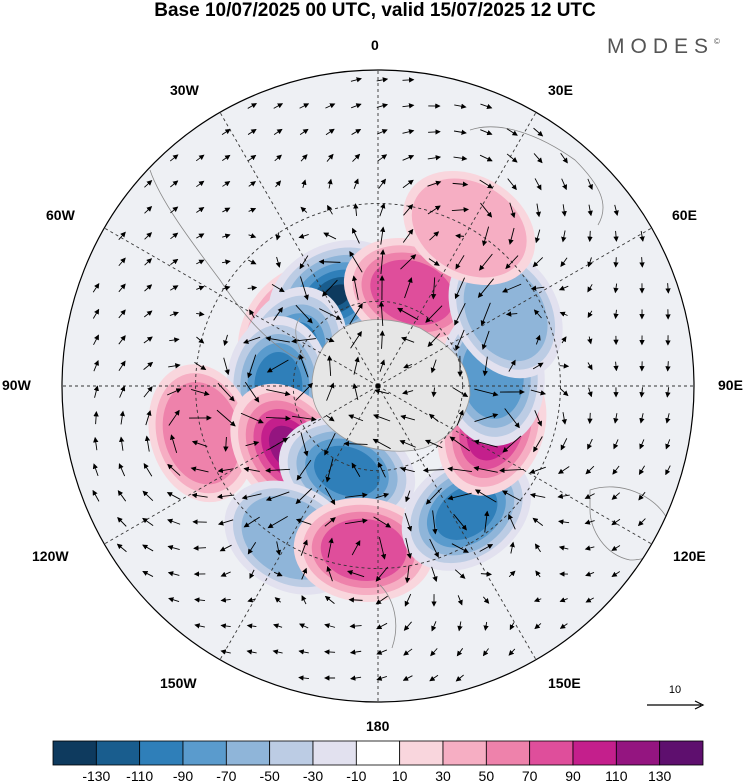 The height and width of the screenshot is (784, 750). Describe the element at coordinates (443, 776) in the screenshot. I see `colorbar-tick-label: 30` at that location.